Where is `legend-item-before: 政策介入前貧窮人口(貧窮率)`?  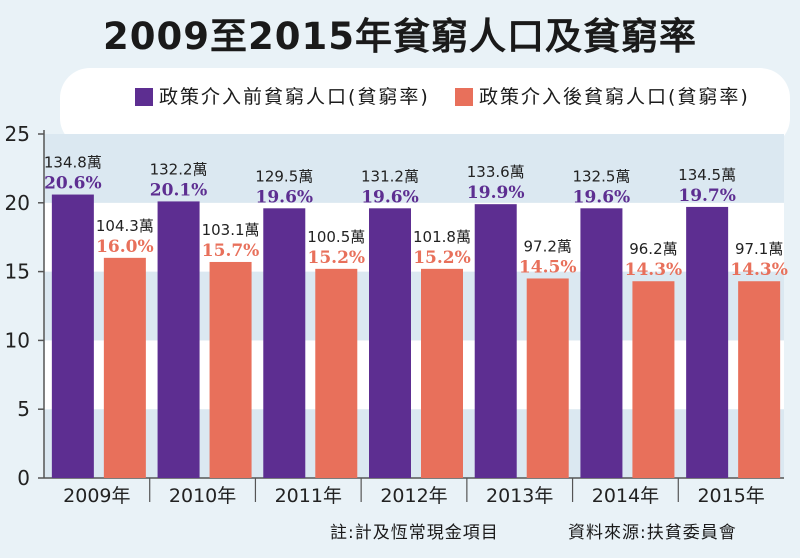
legend-item-before: 政策介入前貧窮人口(貧窮率) is located at coordinates (282, 95).